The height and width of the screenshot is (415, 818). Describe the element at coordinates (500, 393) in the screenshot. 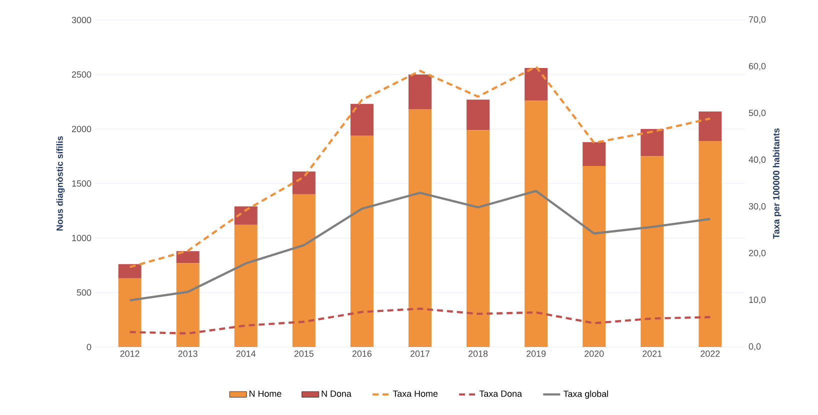

I see `legend-label: Taxa Dona` at that location.